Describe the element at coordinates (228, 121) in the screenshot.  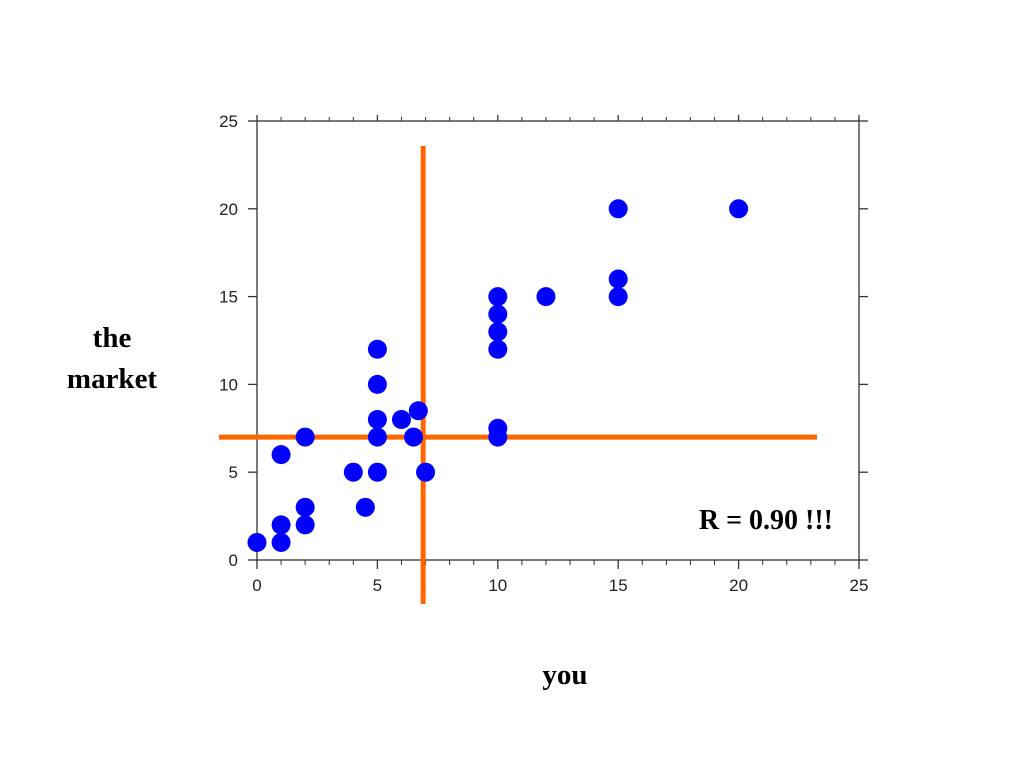
I see `y-tick-label: 25` at that location.